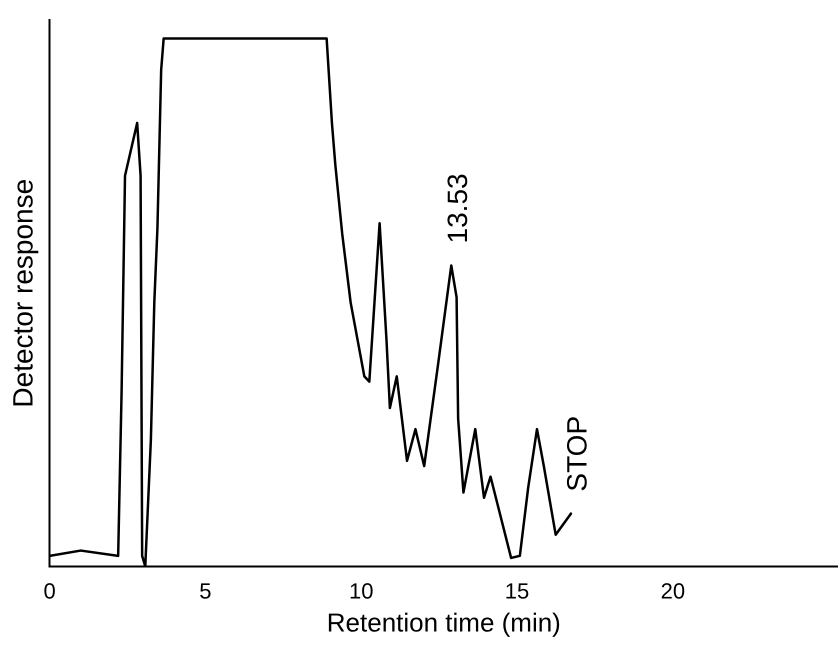 Image resolution: width=838 pixels, height=654 pixels. What do you see at coordinates (673, 591) in the screenshot?
I see `x-tick-label: 20` at bounding box center [673, 591].